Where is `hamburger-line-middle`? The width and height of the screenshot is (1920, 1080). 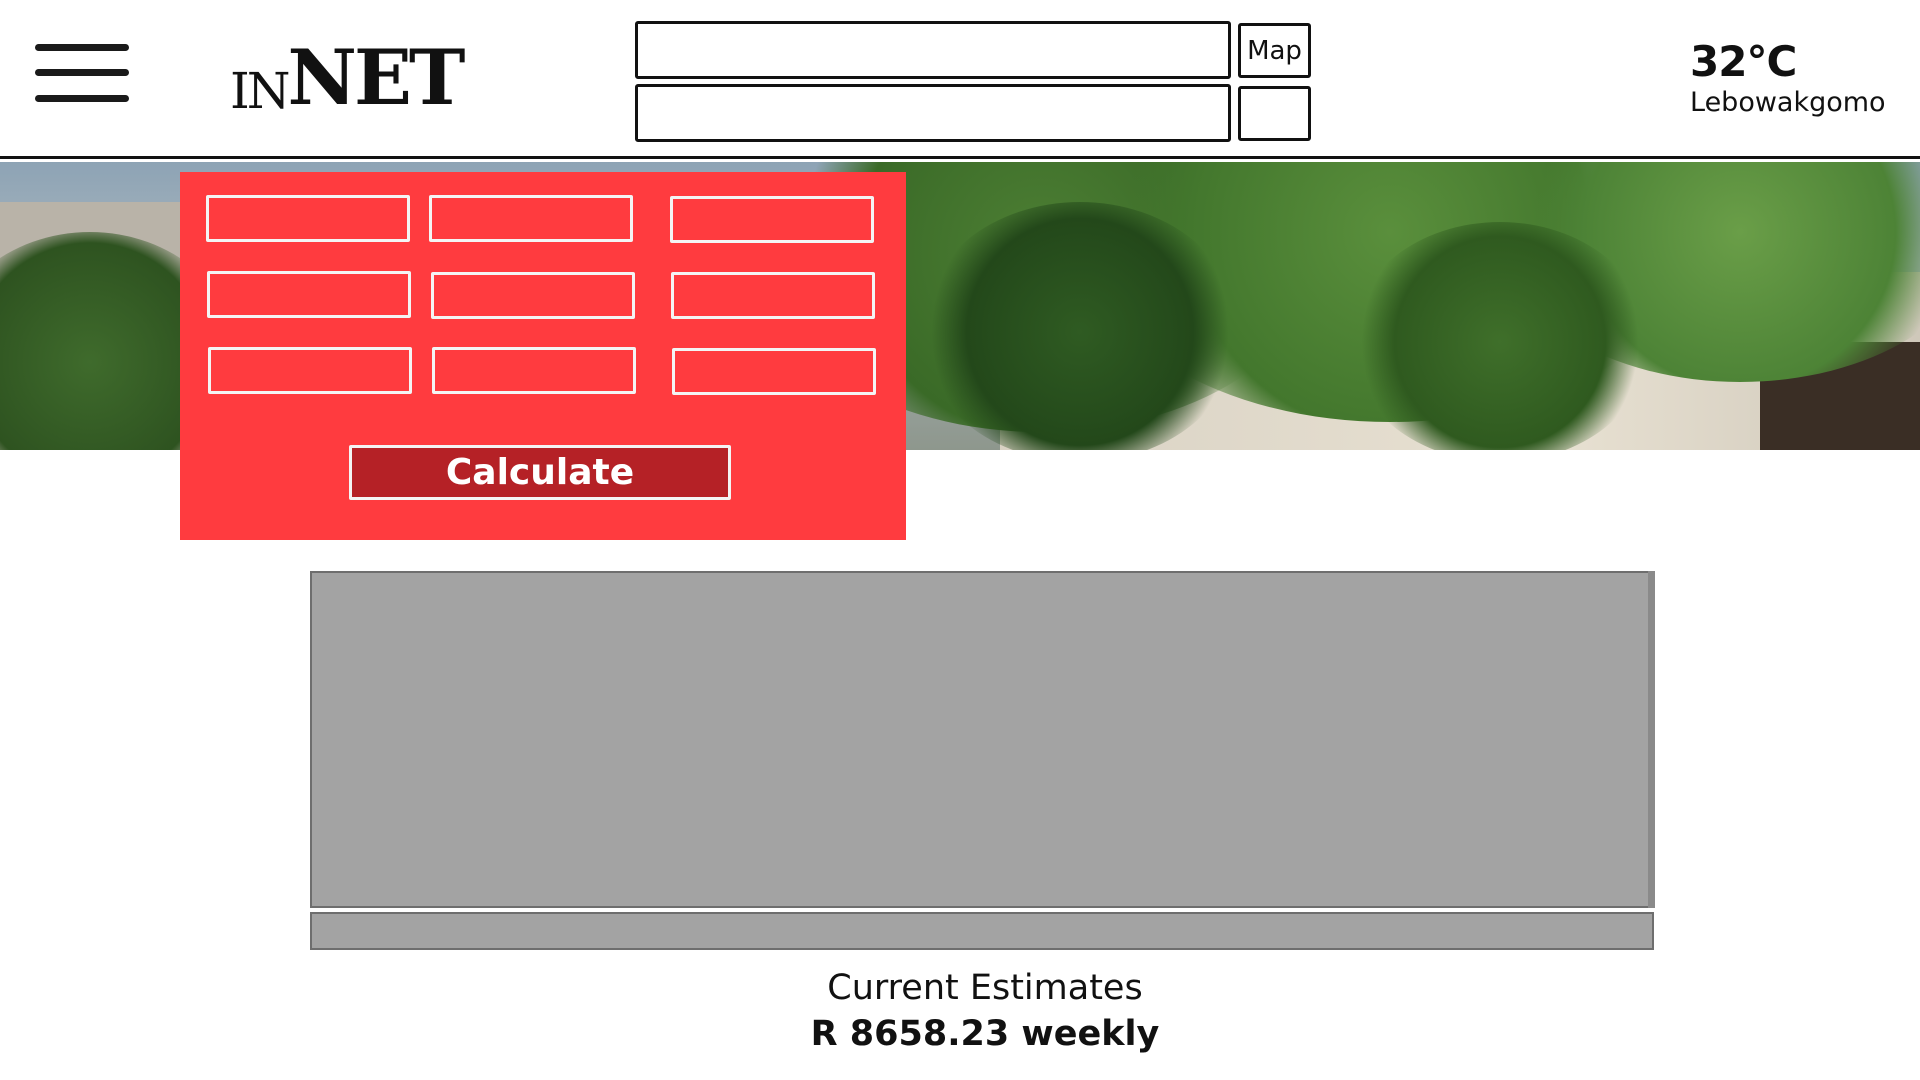 hamburger-line-middle is located at coordinates (82, 72).